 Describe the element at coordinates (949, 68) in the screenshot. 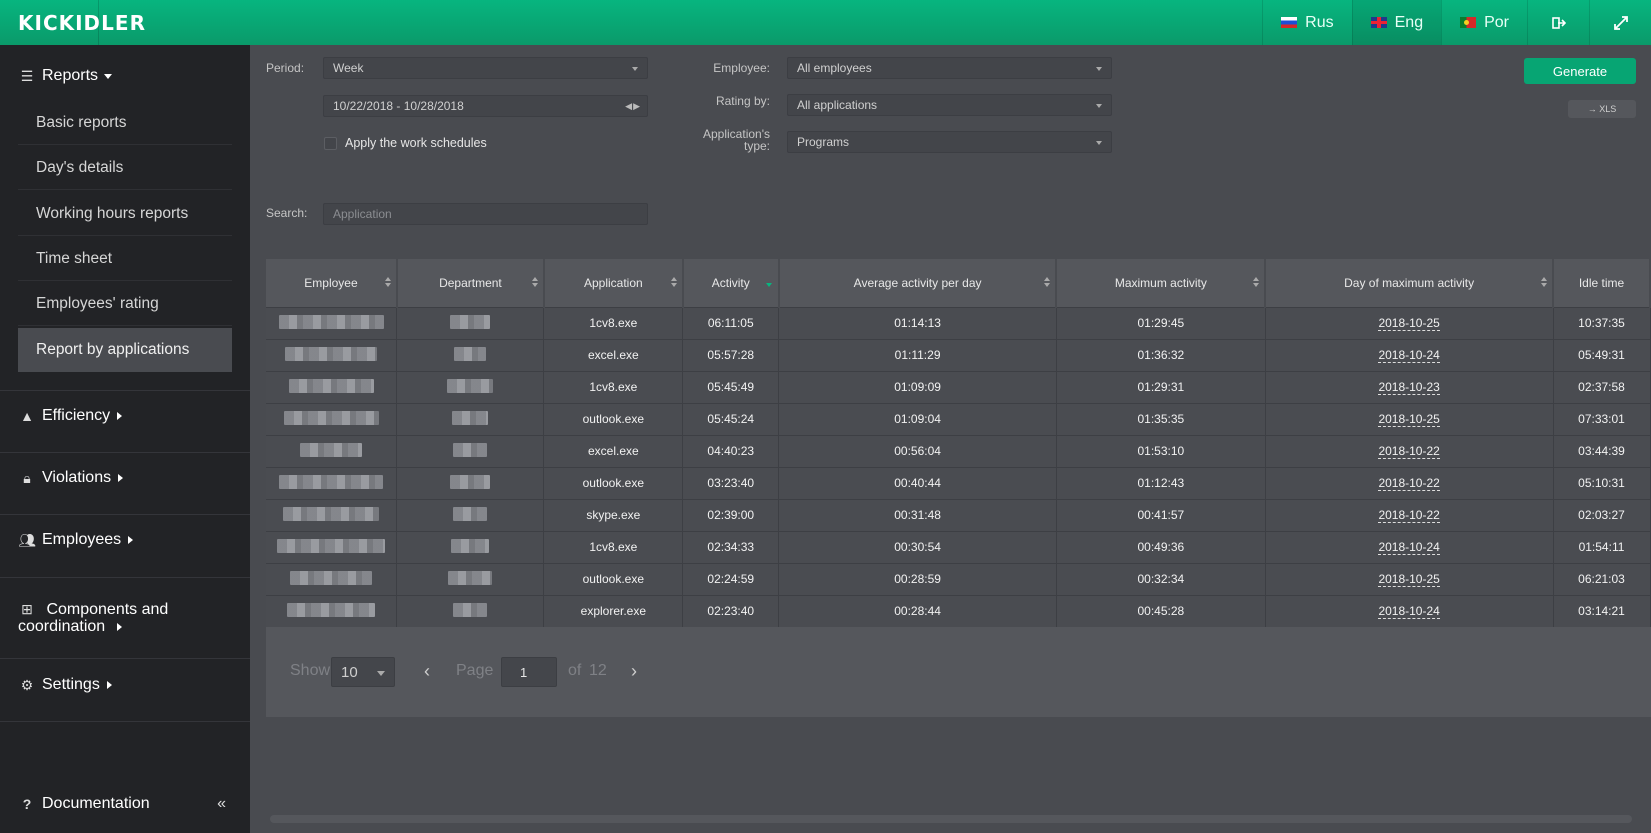

I see `employee-select: All employees` at that location.